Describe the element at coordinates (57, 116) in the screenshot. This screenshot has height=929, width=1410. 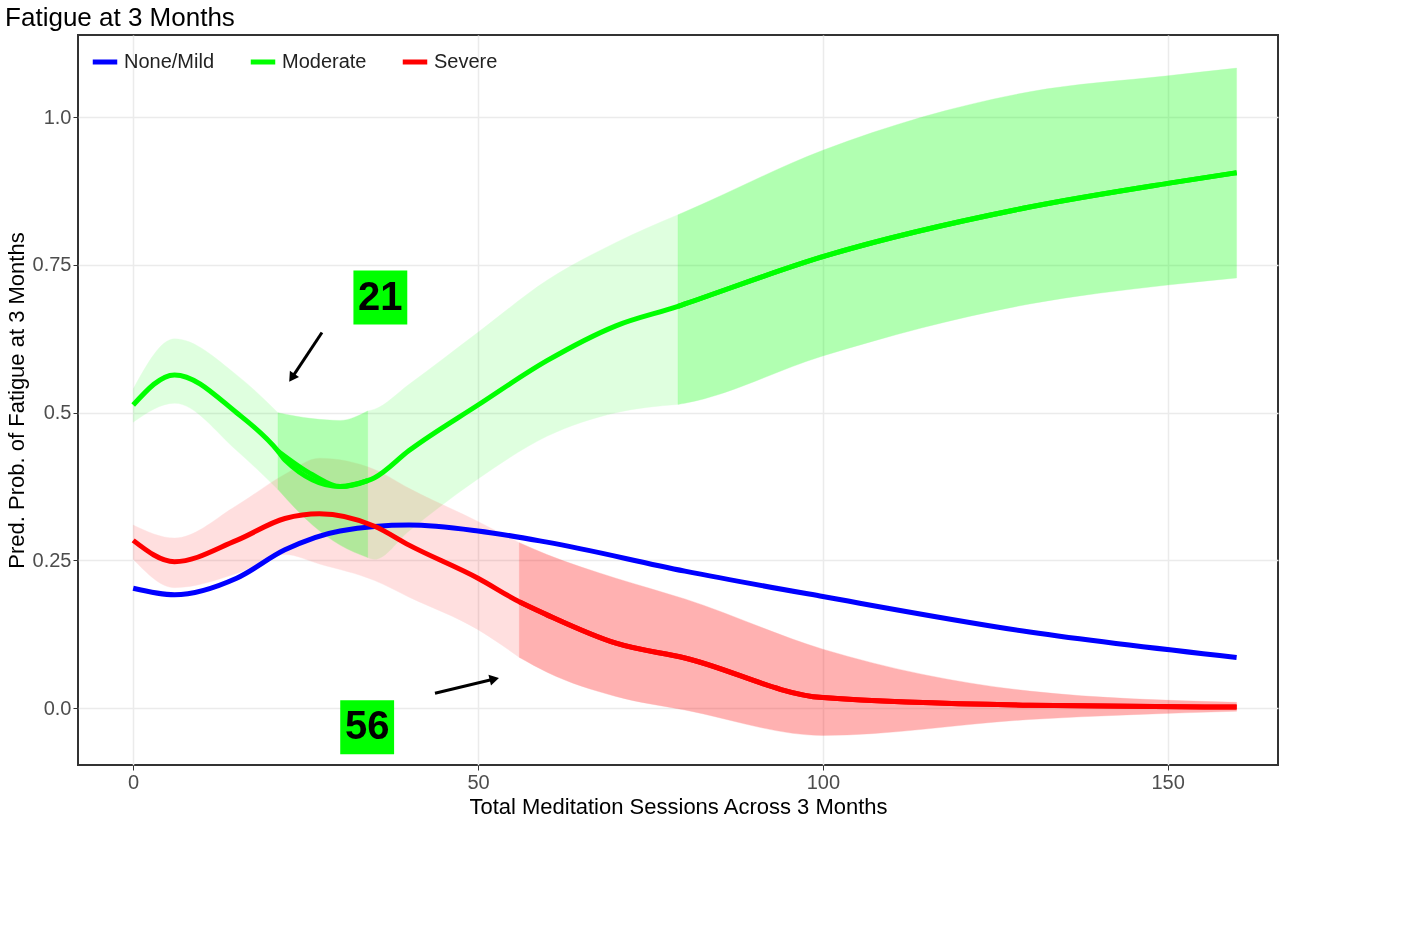
I see `y-tick-label: 1.0` at that location.